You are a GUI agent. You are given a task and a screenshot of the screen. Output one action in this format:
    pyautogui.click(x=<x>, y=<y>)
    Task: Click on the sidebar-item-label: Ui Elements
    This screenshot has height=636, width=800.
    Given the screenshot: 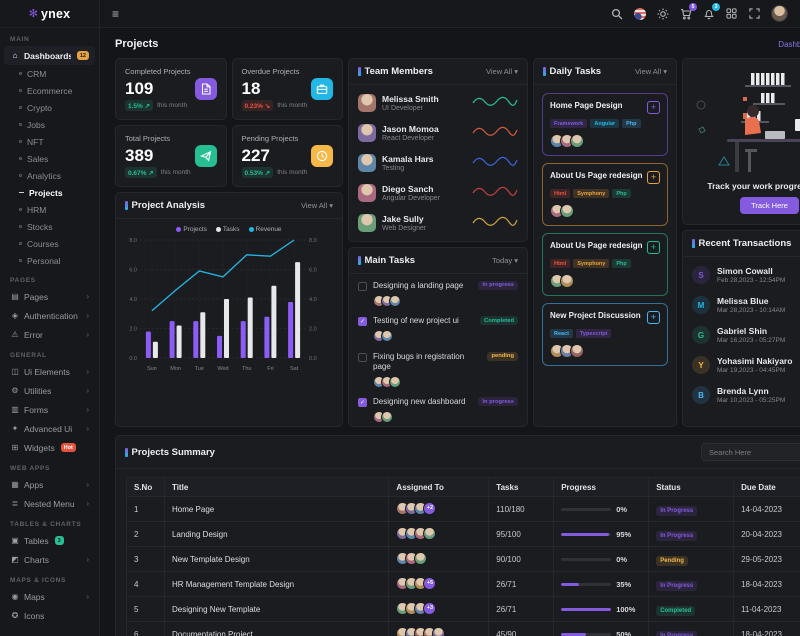 What is the action you would take?
    pyautogui.click(x=47, y=371)
    